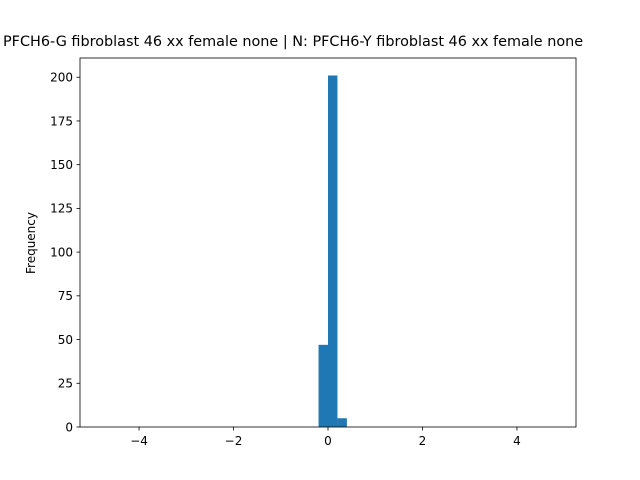 The width and height of the screenshot is (640, 480). Describe the element at coordinates (61, 209) in the screenshot. I see `y-tick-label-5: 125` at that location.